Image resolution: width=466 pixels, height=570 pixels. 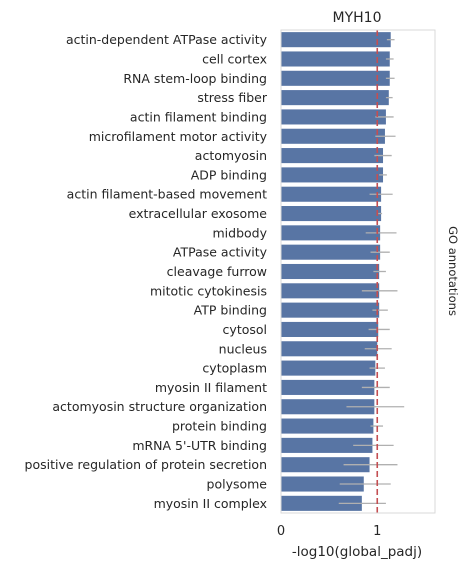 What do you see at coordinates (217, 271) in the screenshot?
I see `category-label: cleavage furrow` at bounding box center [217, 271].